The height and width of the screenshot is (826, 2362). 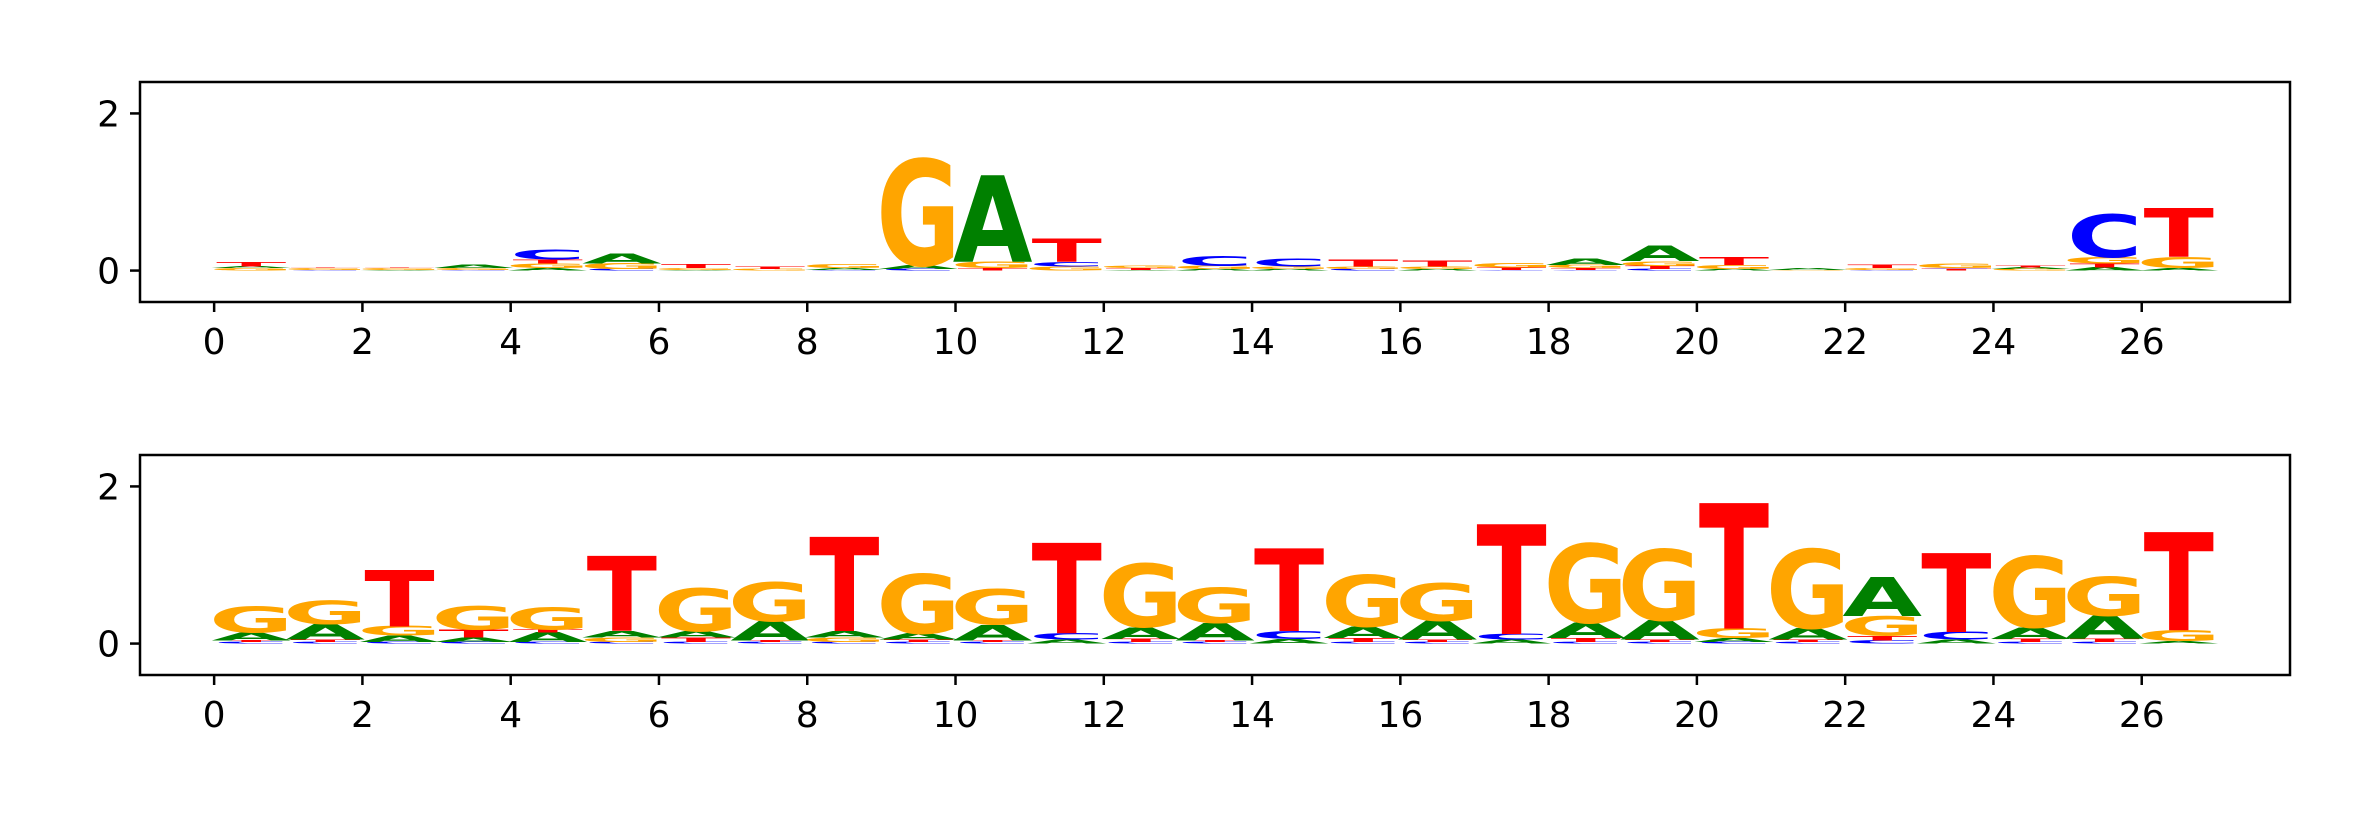 What do you see at coordinates (1882, 598) in the screenshot?
I see `logo-letter-A-pos-22: A` at bounding box center [1882, 598].